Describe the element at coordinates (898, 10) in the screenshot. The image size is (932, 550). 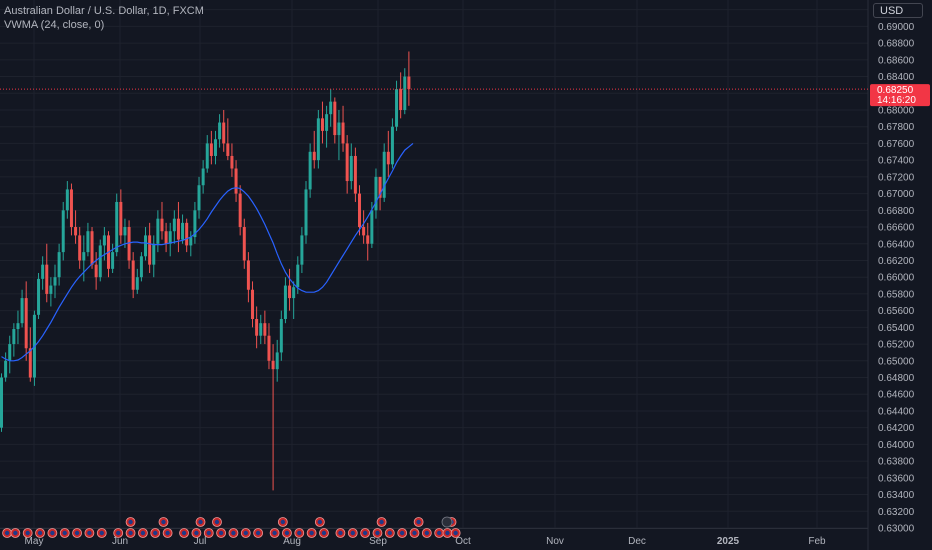
I see `currency-button: USD` at that location.